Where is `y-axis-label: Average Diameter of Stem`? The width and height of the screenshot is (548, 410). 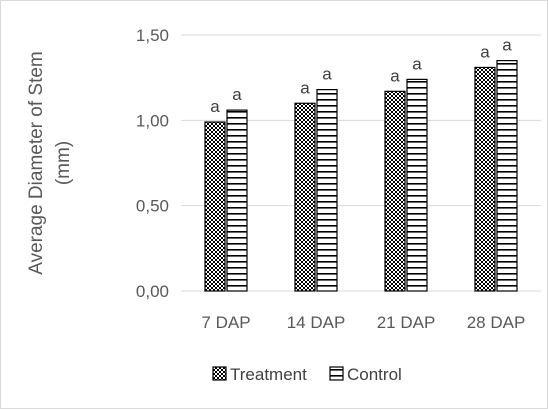
y-axis-label: Average Diameter of Stem is located at coordinates (36, 163).